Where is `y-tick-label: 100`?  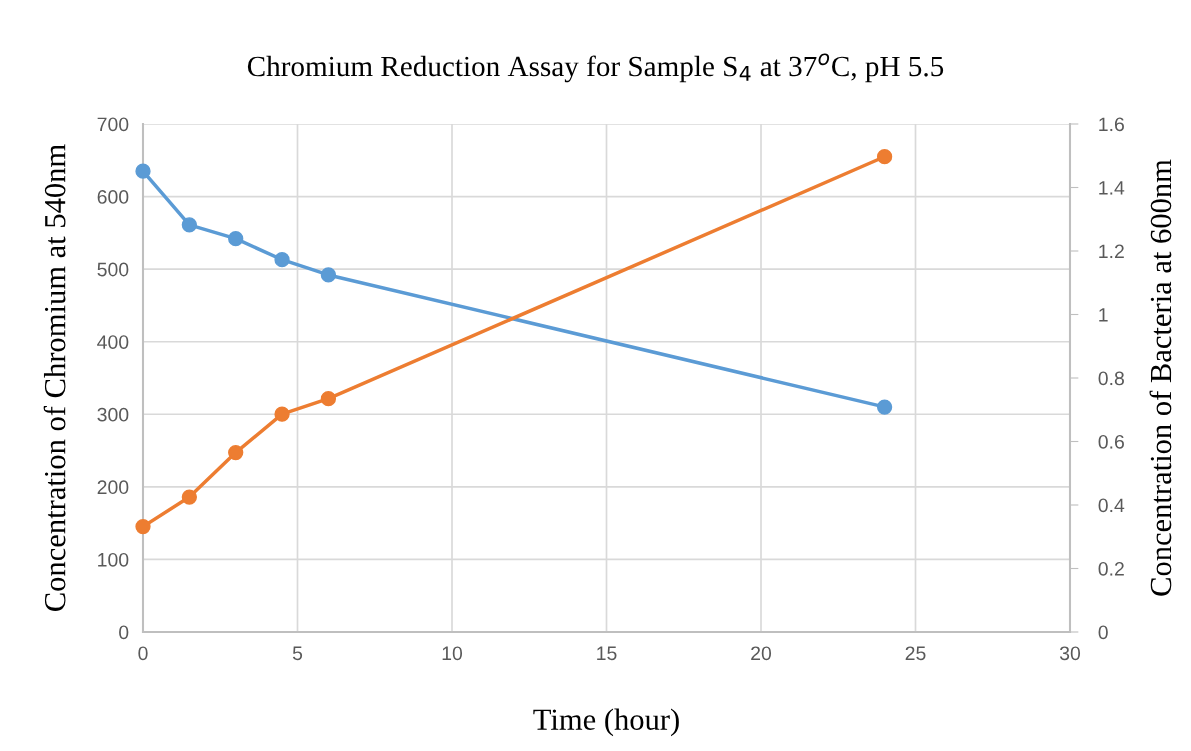 y-tick-label: 100 is located at coordinates (113, 559).